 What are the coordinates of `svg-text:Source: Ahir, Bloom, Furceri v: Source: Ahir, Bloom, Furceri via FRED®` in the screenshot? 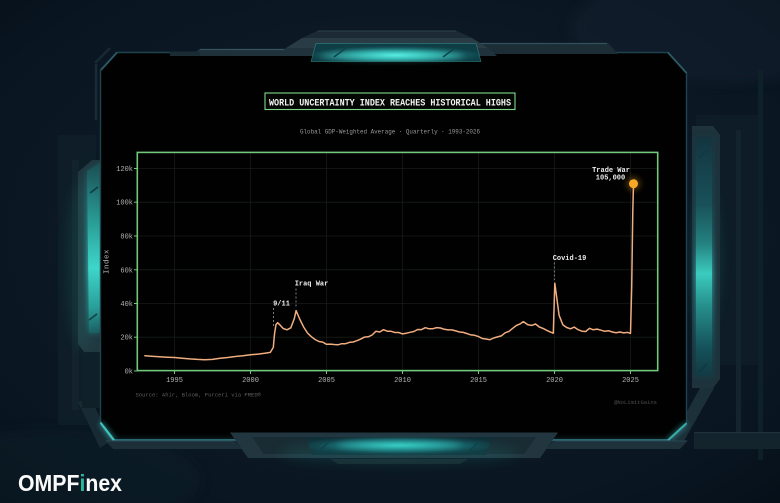 It's located at (199, 395).